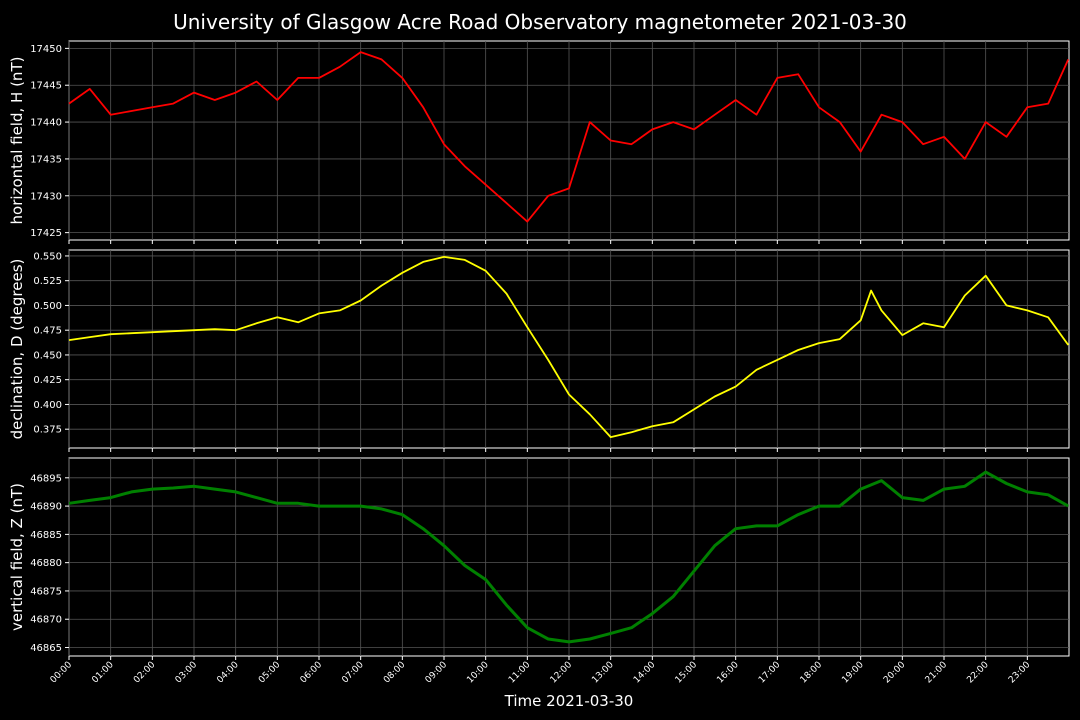 The image size is (1080, 720). I want to click on y-tick-label: 17440, so click(46, 123).